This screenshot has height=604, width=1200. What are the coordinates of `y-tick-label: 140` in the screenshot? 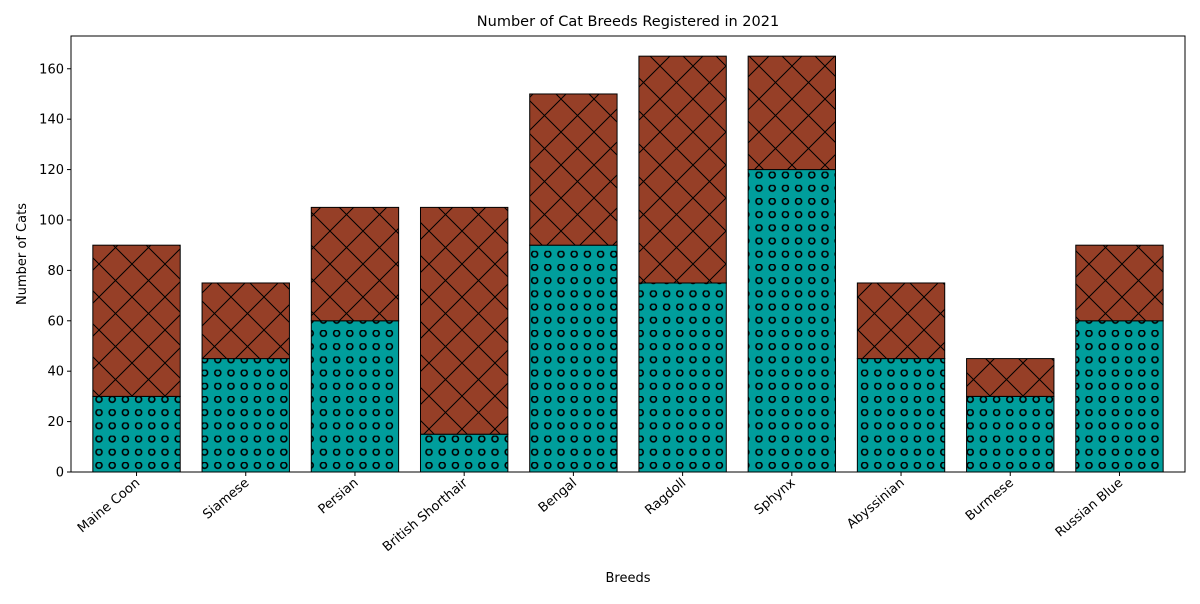 It's located at (51, 120).